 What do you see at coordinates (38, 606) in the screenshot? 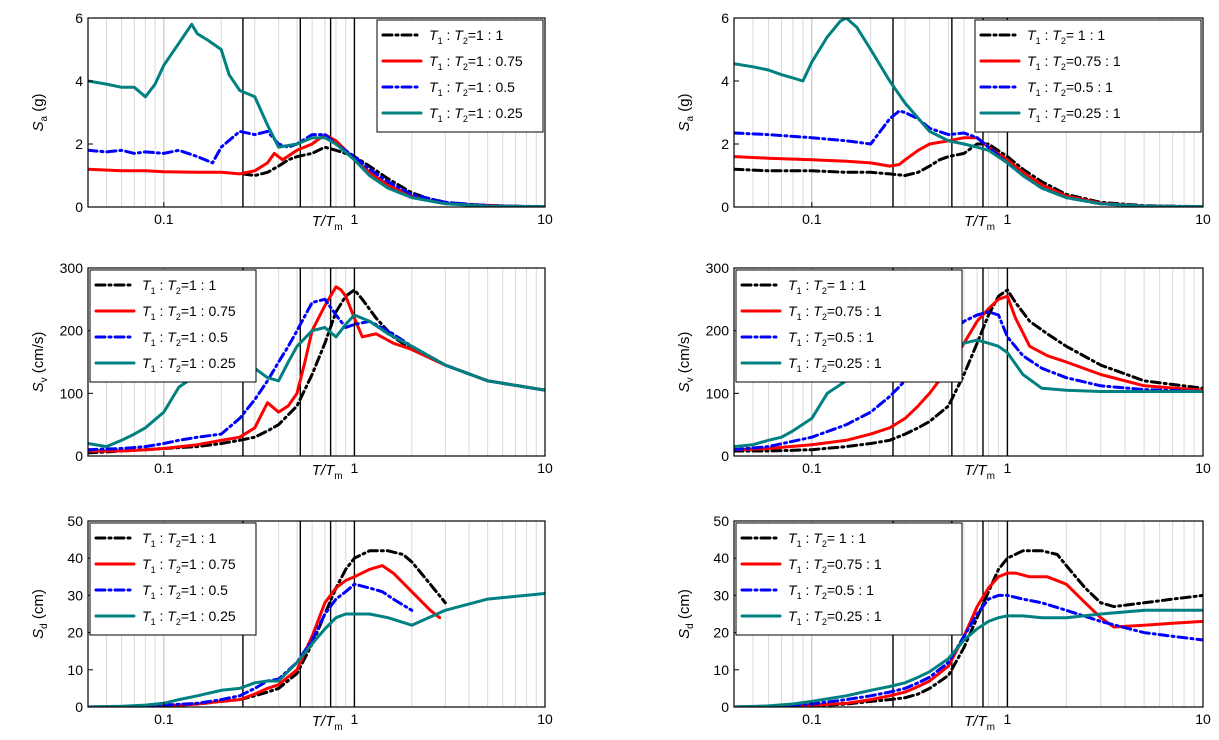
I see `y-axis-label-unit: (cm)` at bounding box center [38, 606].